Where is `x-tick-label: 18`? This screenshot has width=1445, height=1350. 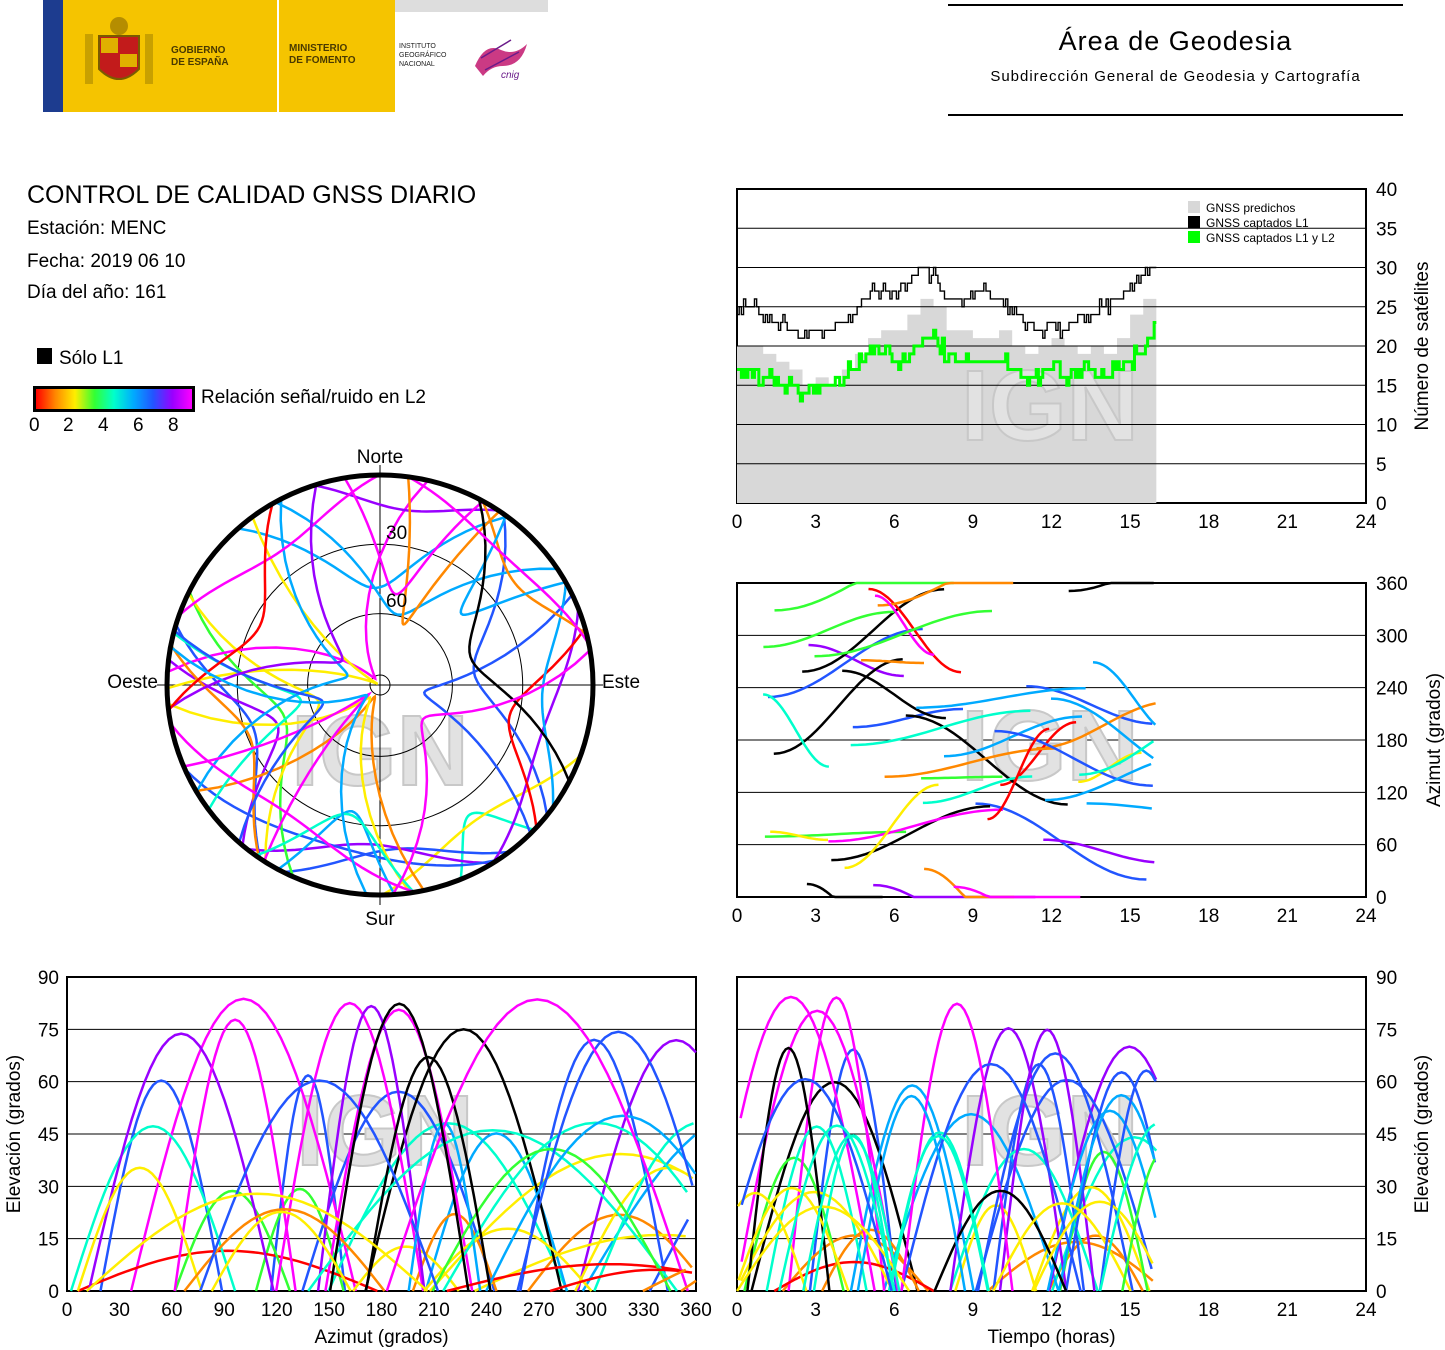 x-tick-label: 18 is located at coordinates (1208, 1310).